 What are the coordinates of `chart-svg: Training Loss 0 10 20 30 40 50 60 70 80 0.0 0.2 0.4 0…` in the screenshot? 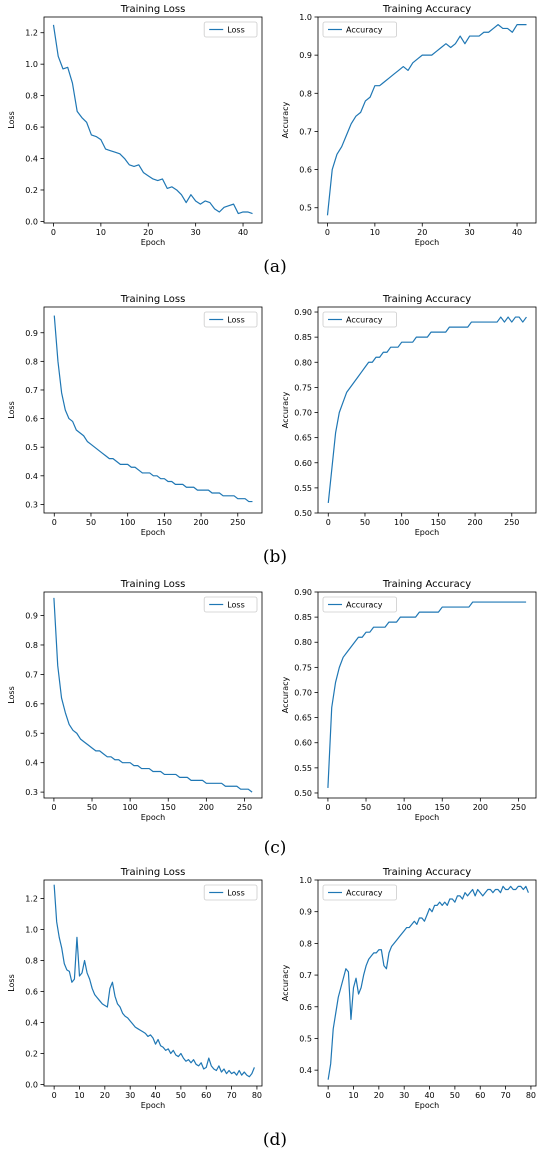 It's located at (135, 988).